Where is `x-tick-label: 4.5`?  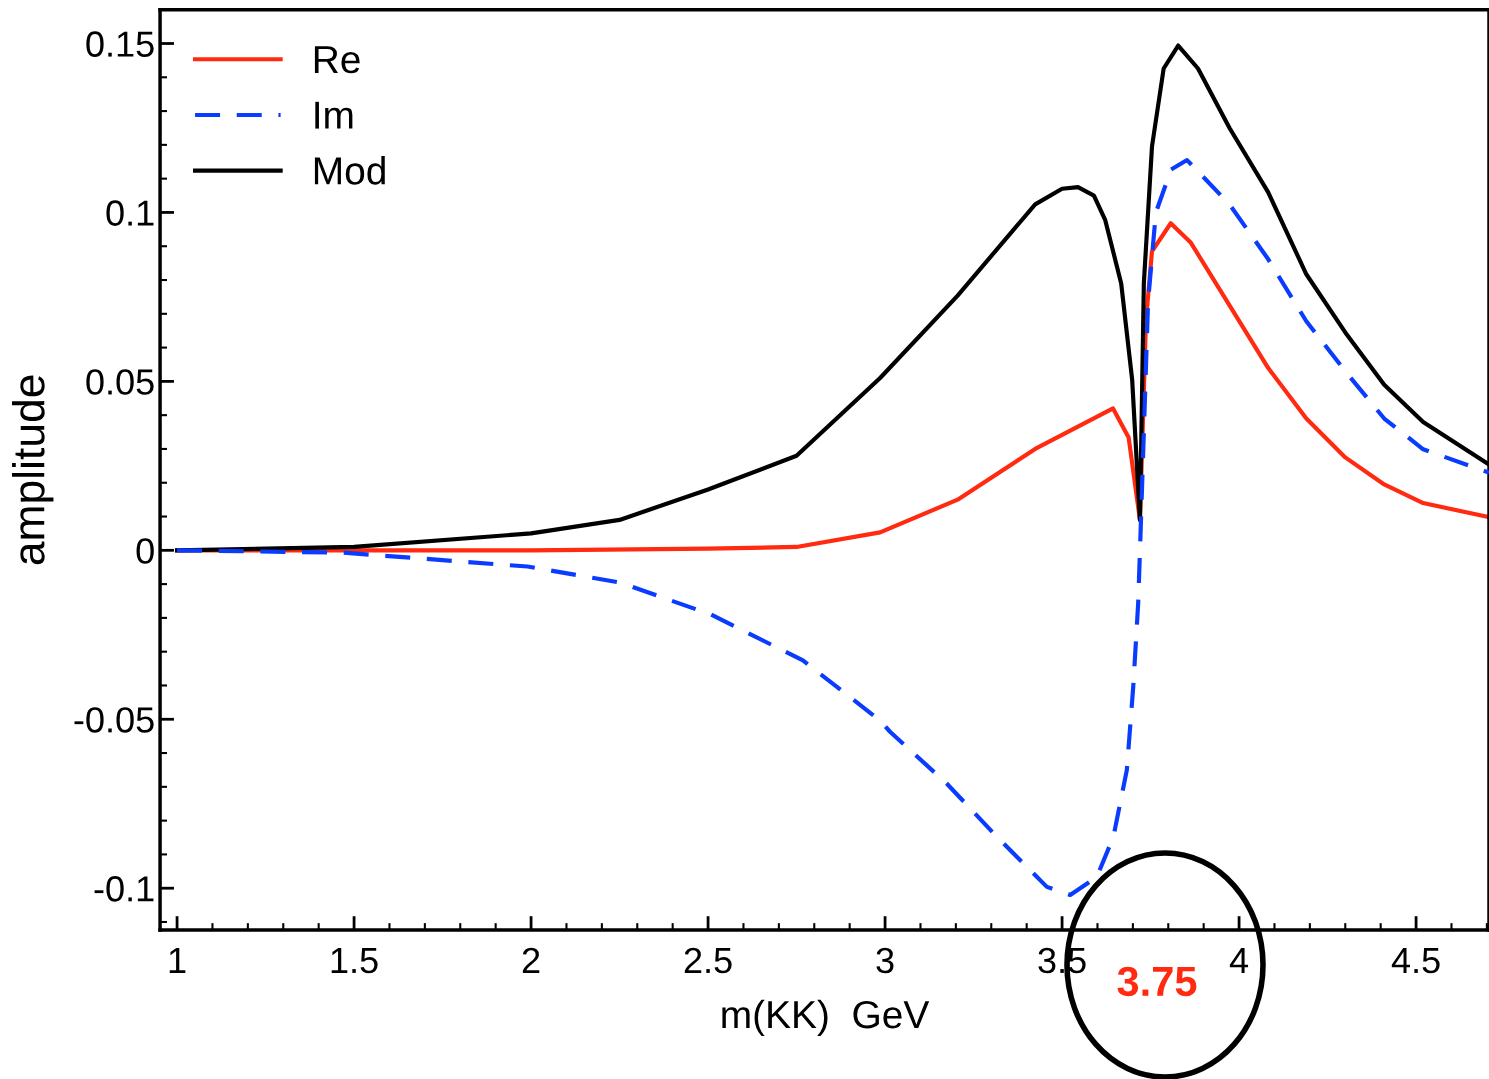 x-tick-label: 4.5 is located at coordinates (1415, 961).